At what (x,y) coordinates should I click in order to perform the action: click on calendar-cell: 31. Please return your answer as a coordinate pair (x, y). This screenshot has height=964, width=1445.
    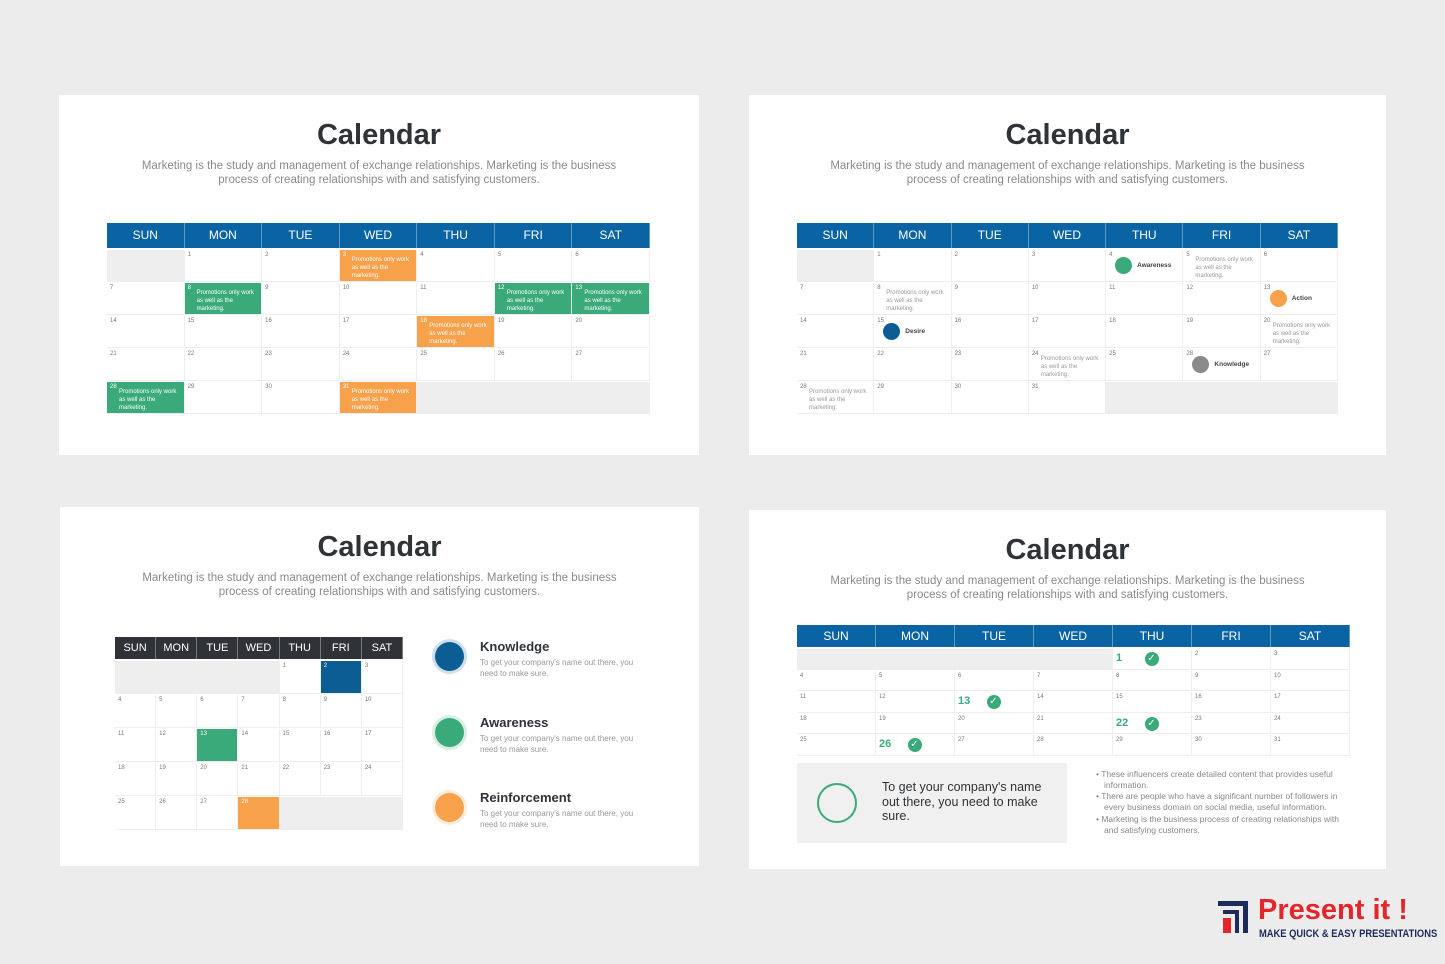
    Looking at the image, I should click on (1310, 745).